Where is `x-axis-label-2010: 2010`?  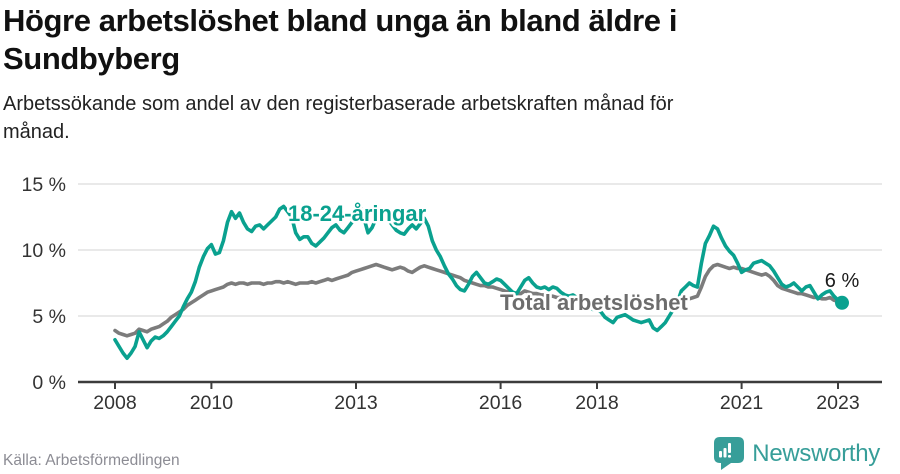
x-axis-label-2010: 2010 is located at coordinates (212, 403).